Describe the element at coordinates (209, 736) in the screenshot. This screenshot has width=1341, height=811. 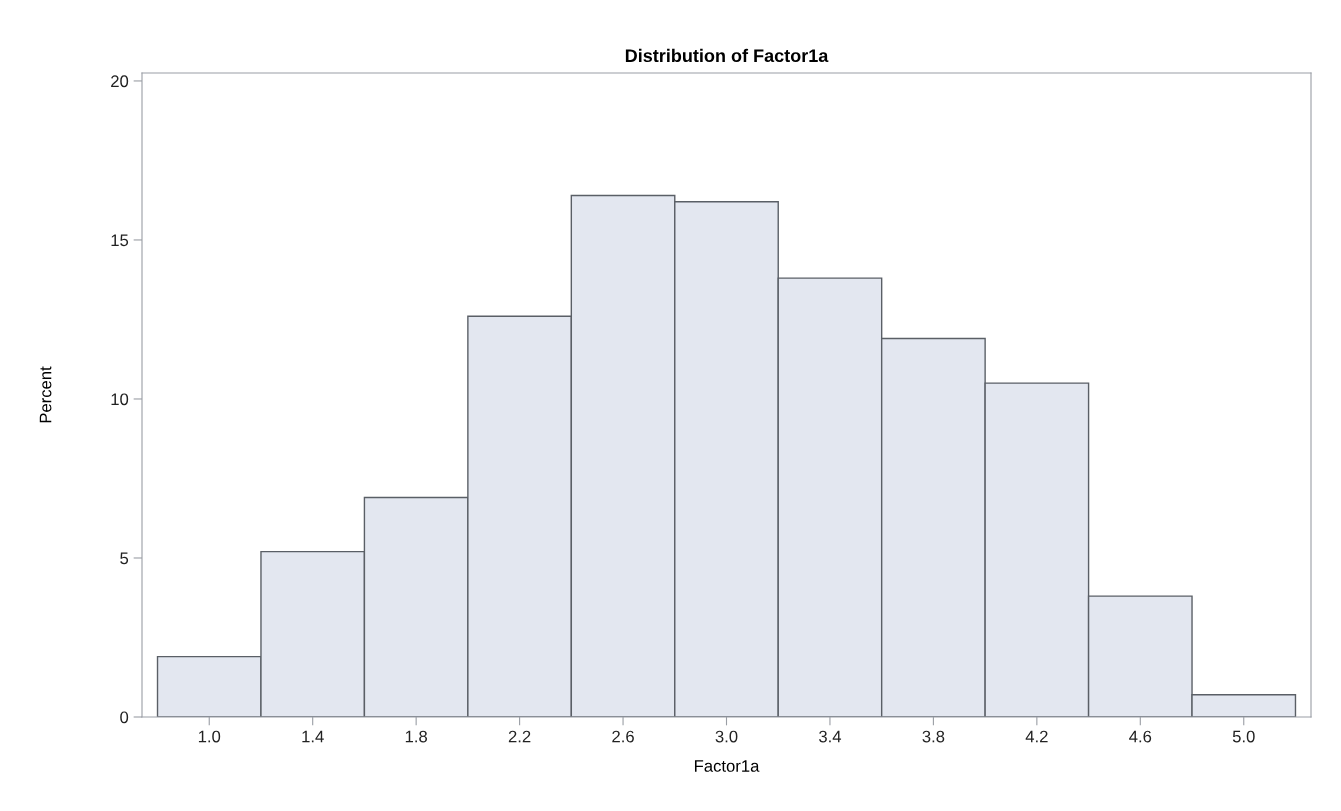
I see `x-tick-label: 1.0` at that location.